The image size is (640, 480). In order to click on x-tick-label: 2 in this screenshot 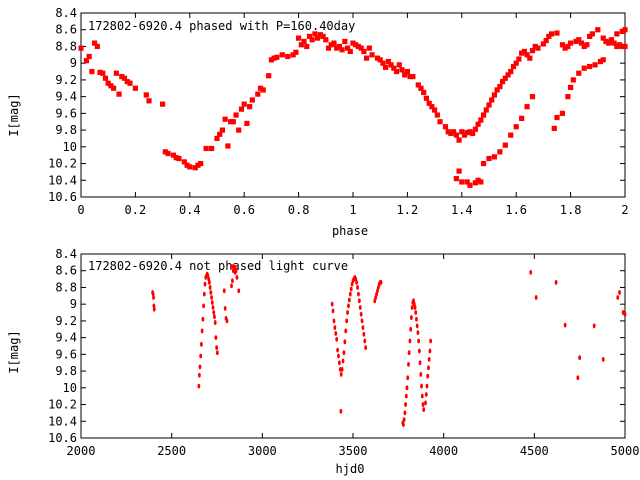, I will do `click(624, 210)`.